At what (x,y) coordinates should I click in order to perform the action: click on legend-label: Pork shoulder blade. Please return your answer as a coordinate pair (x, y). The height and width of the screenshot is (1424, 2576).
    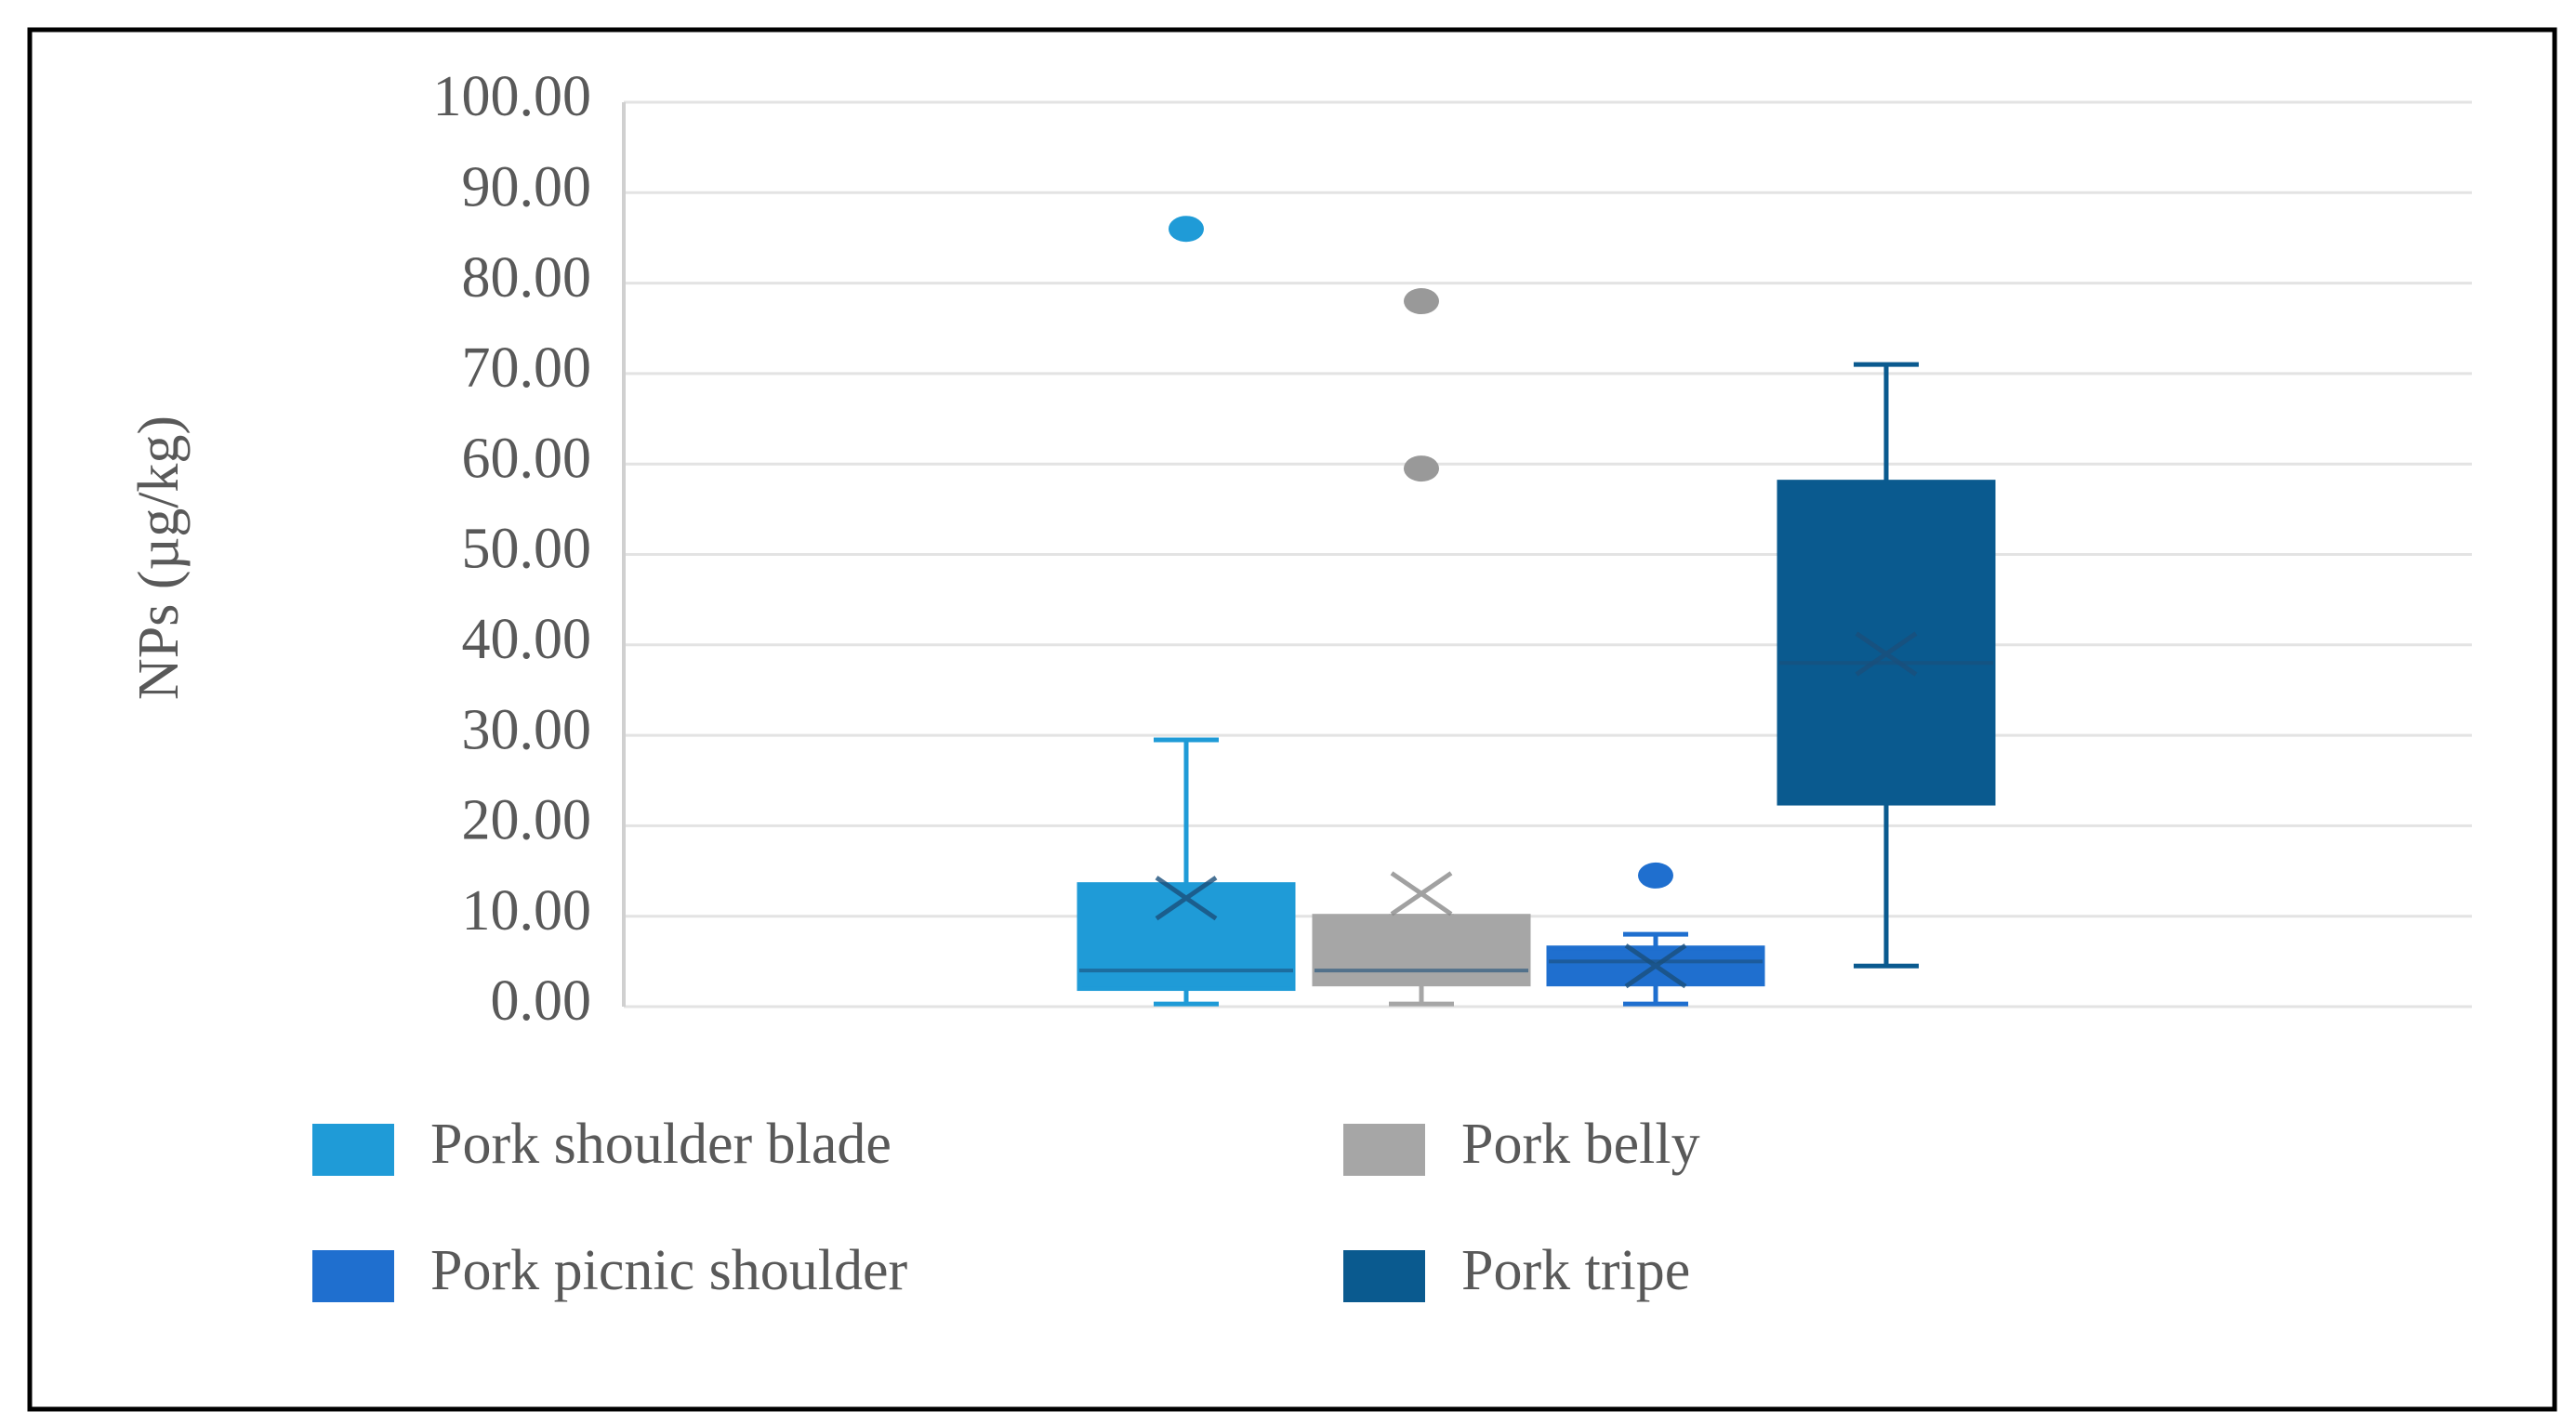
    Looking at the image, I should click on (661, 1144).